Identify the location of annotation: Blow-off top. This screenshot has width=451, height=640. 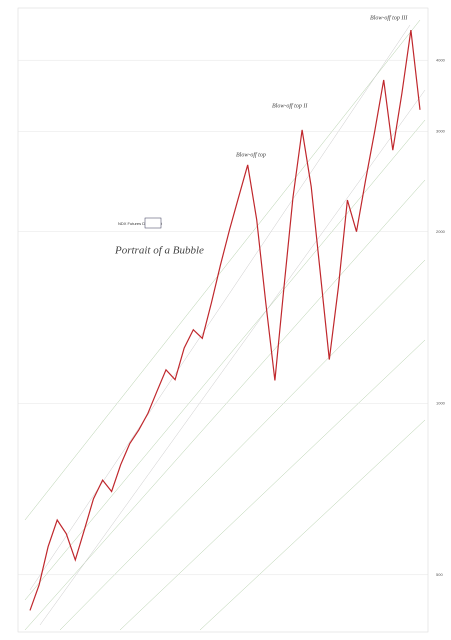
(251, 154).